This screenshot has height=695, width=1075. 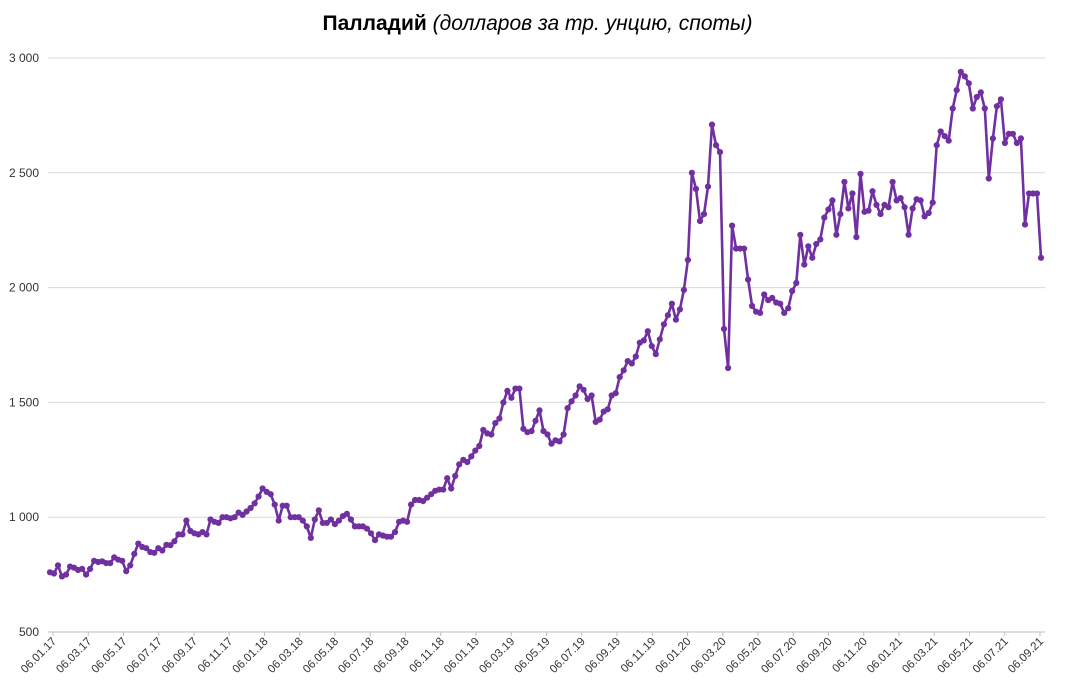 I want to click on x-tick-label: 06.11.17, so click(x=216, y=656).